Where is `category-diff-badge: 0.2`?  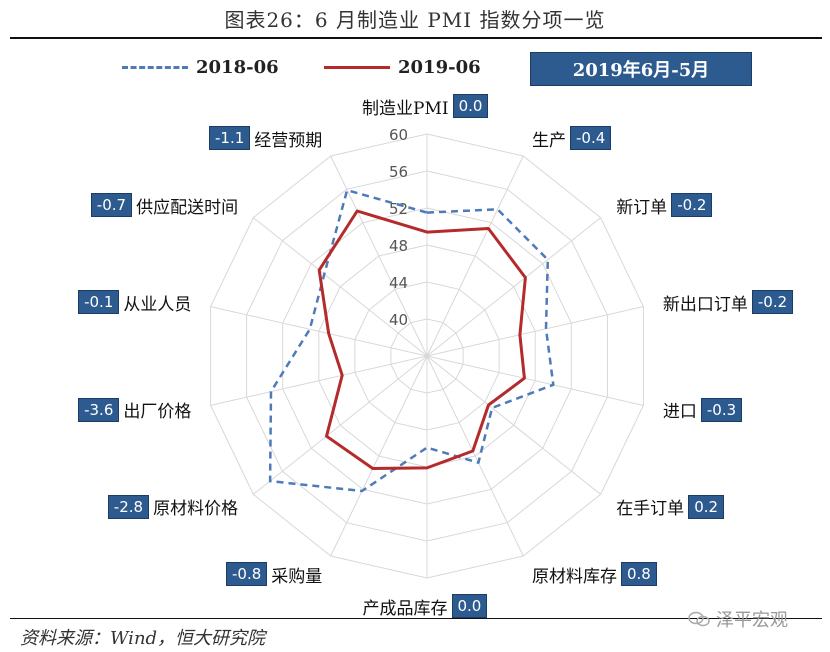 category-diff-badge: 0.2 is located at coordinates (706, 506).